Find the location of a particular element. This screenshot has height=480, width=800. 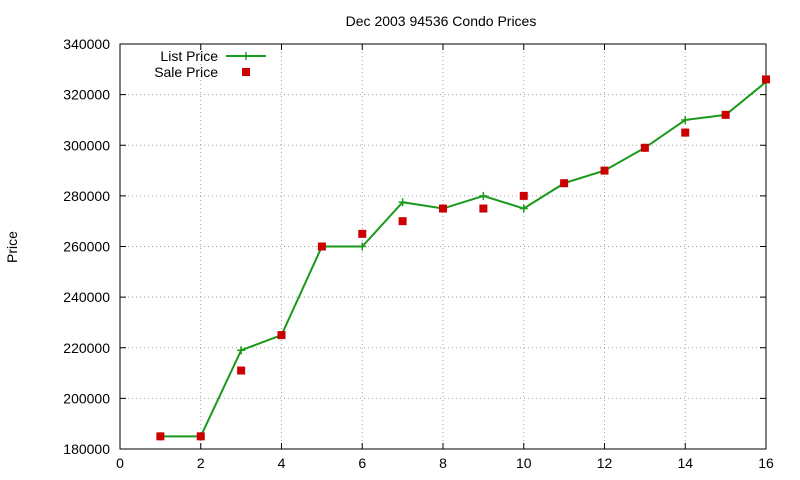

x-tick-label: 0 is located at coordinates (120, 463).